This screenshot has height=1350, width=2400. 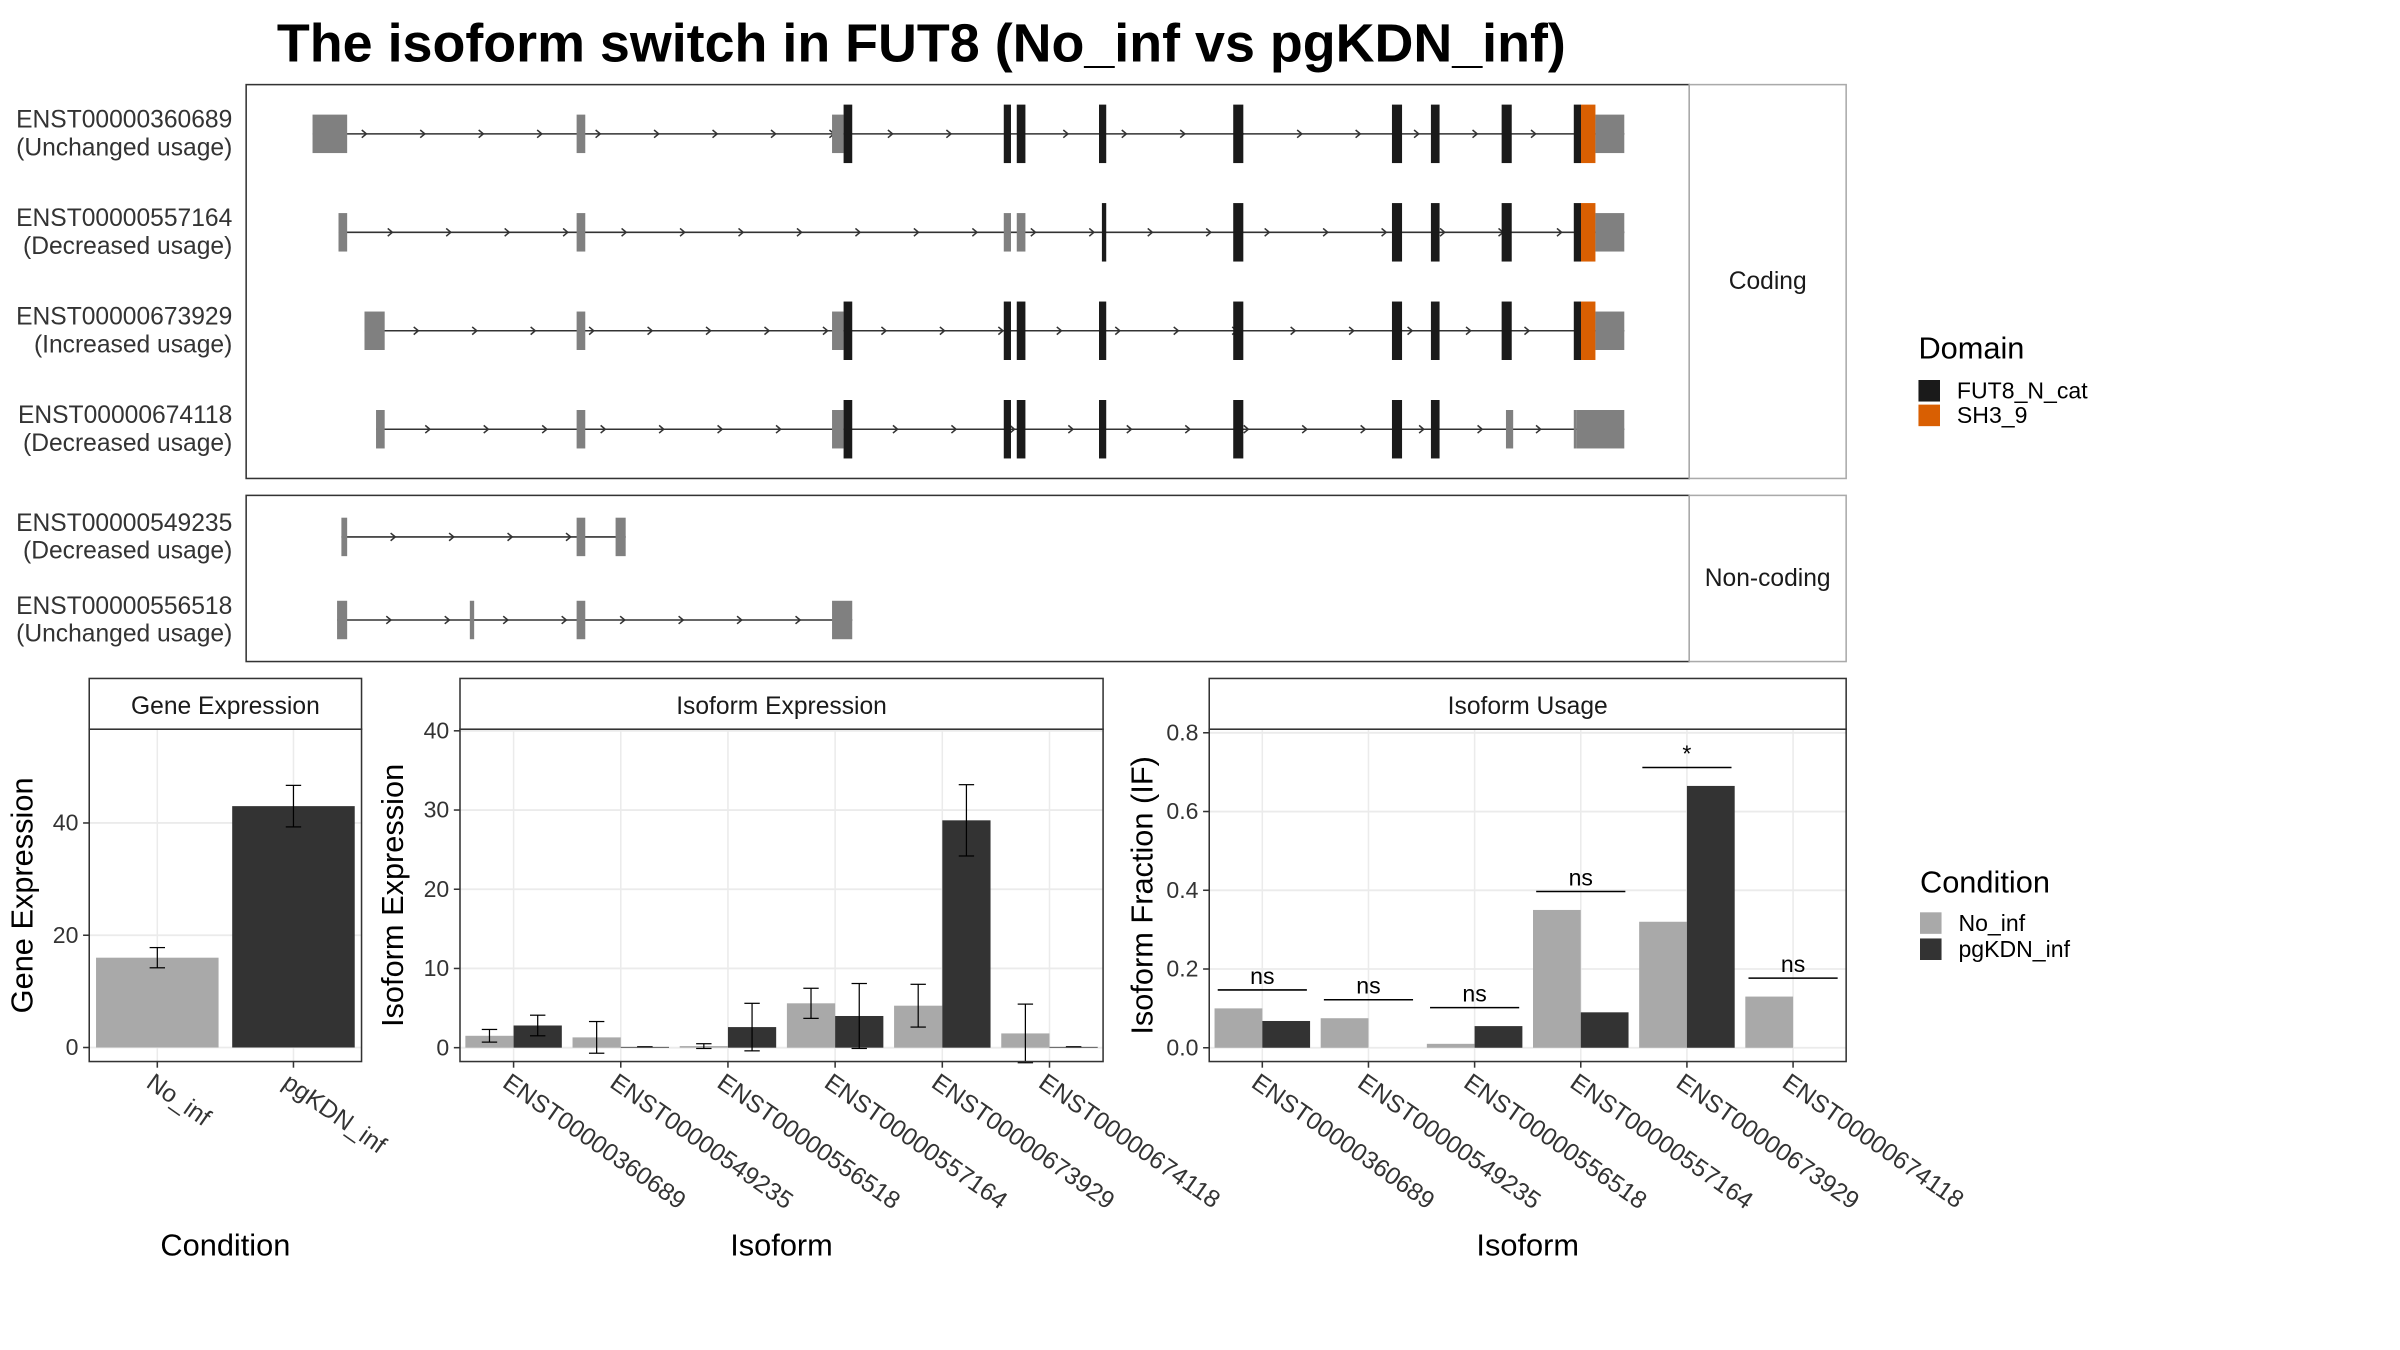 What do you see at coordinates (125, 415) in the screenshot?
I see `transcript-name: ENST00000674118` at bounding box center [125, 415].